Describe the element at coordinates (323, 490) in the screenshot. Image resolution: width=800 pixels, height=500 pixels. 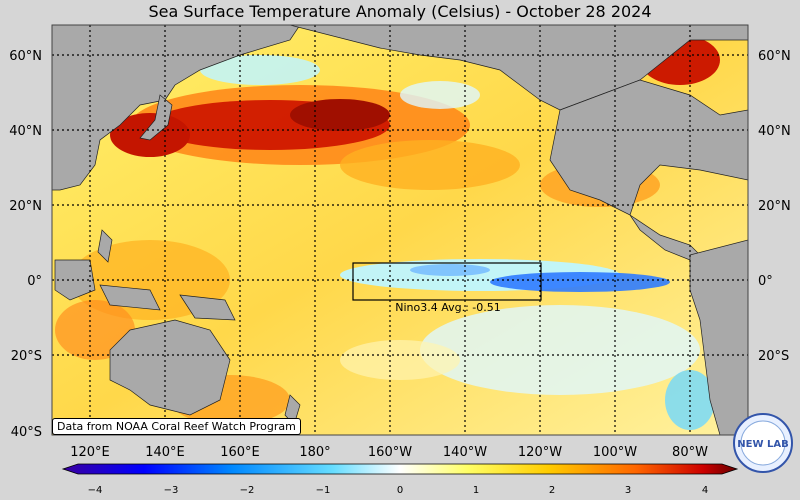
I see `colorbar-tick: −1` at that location.